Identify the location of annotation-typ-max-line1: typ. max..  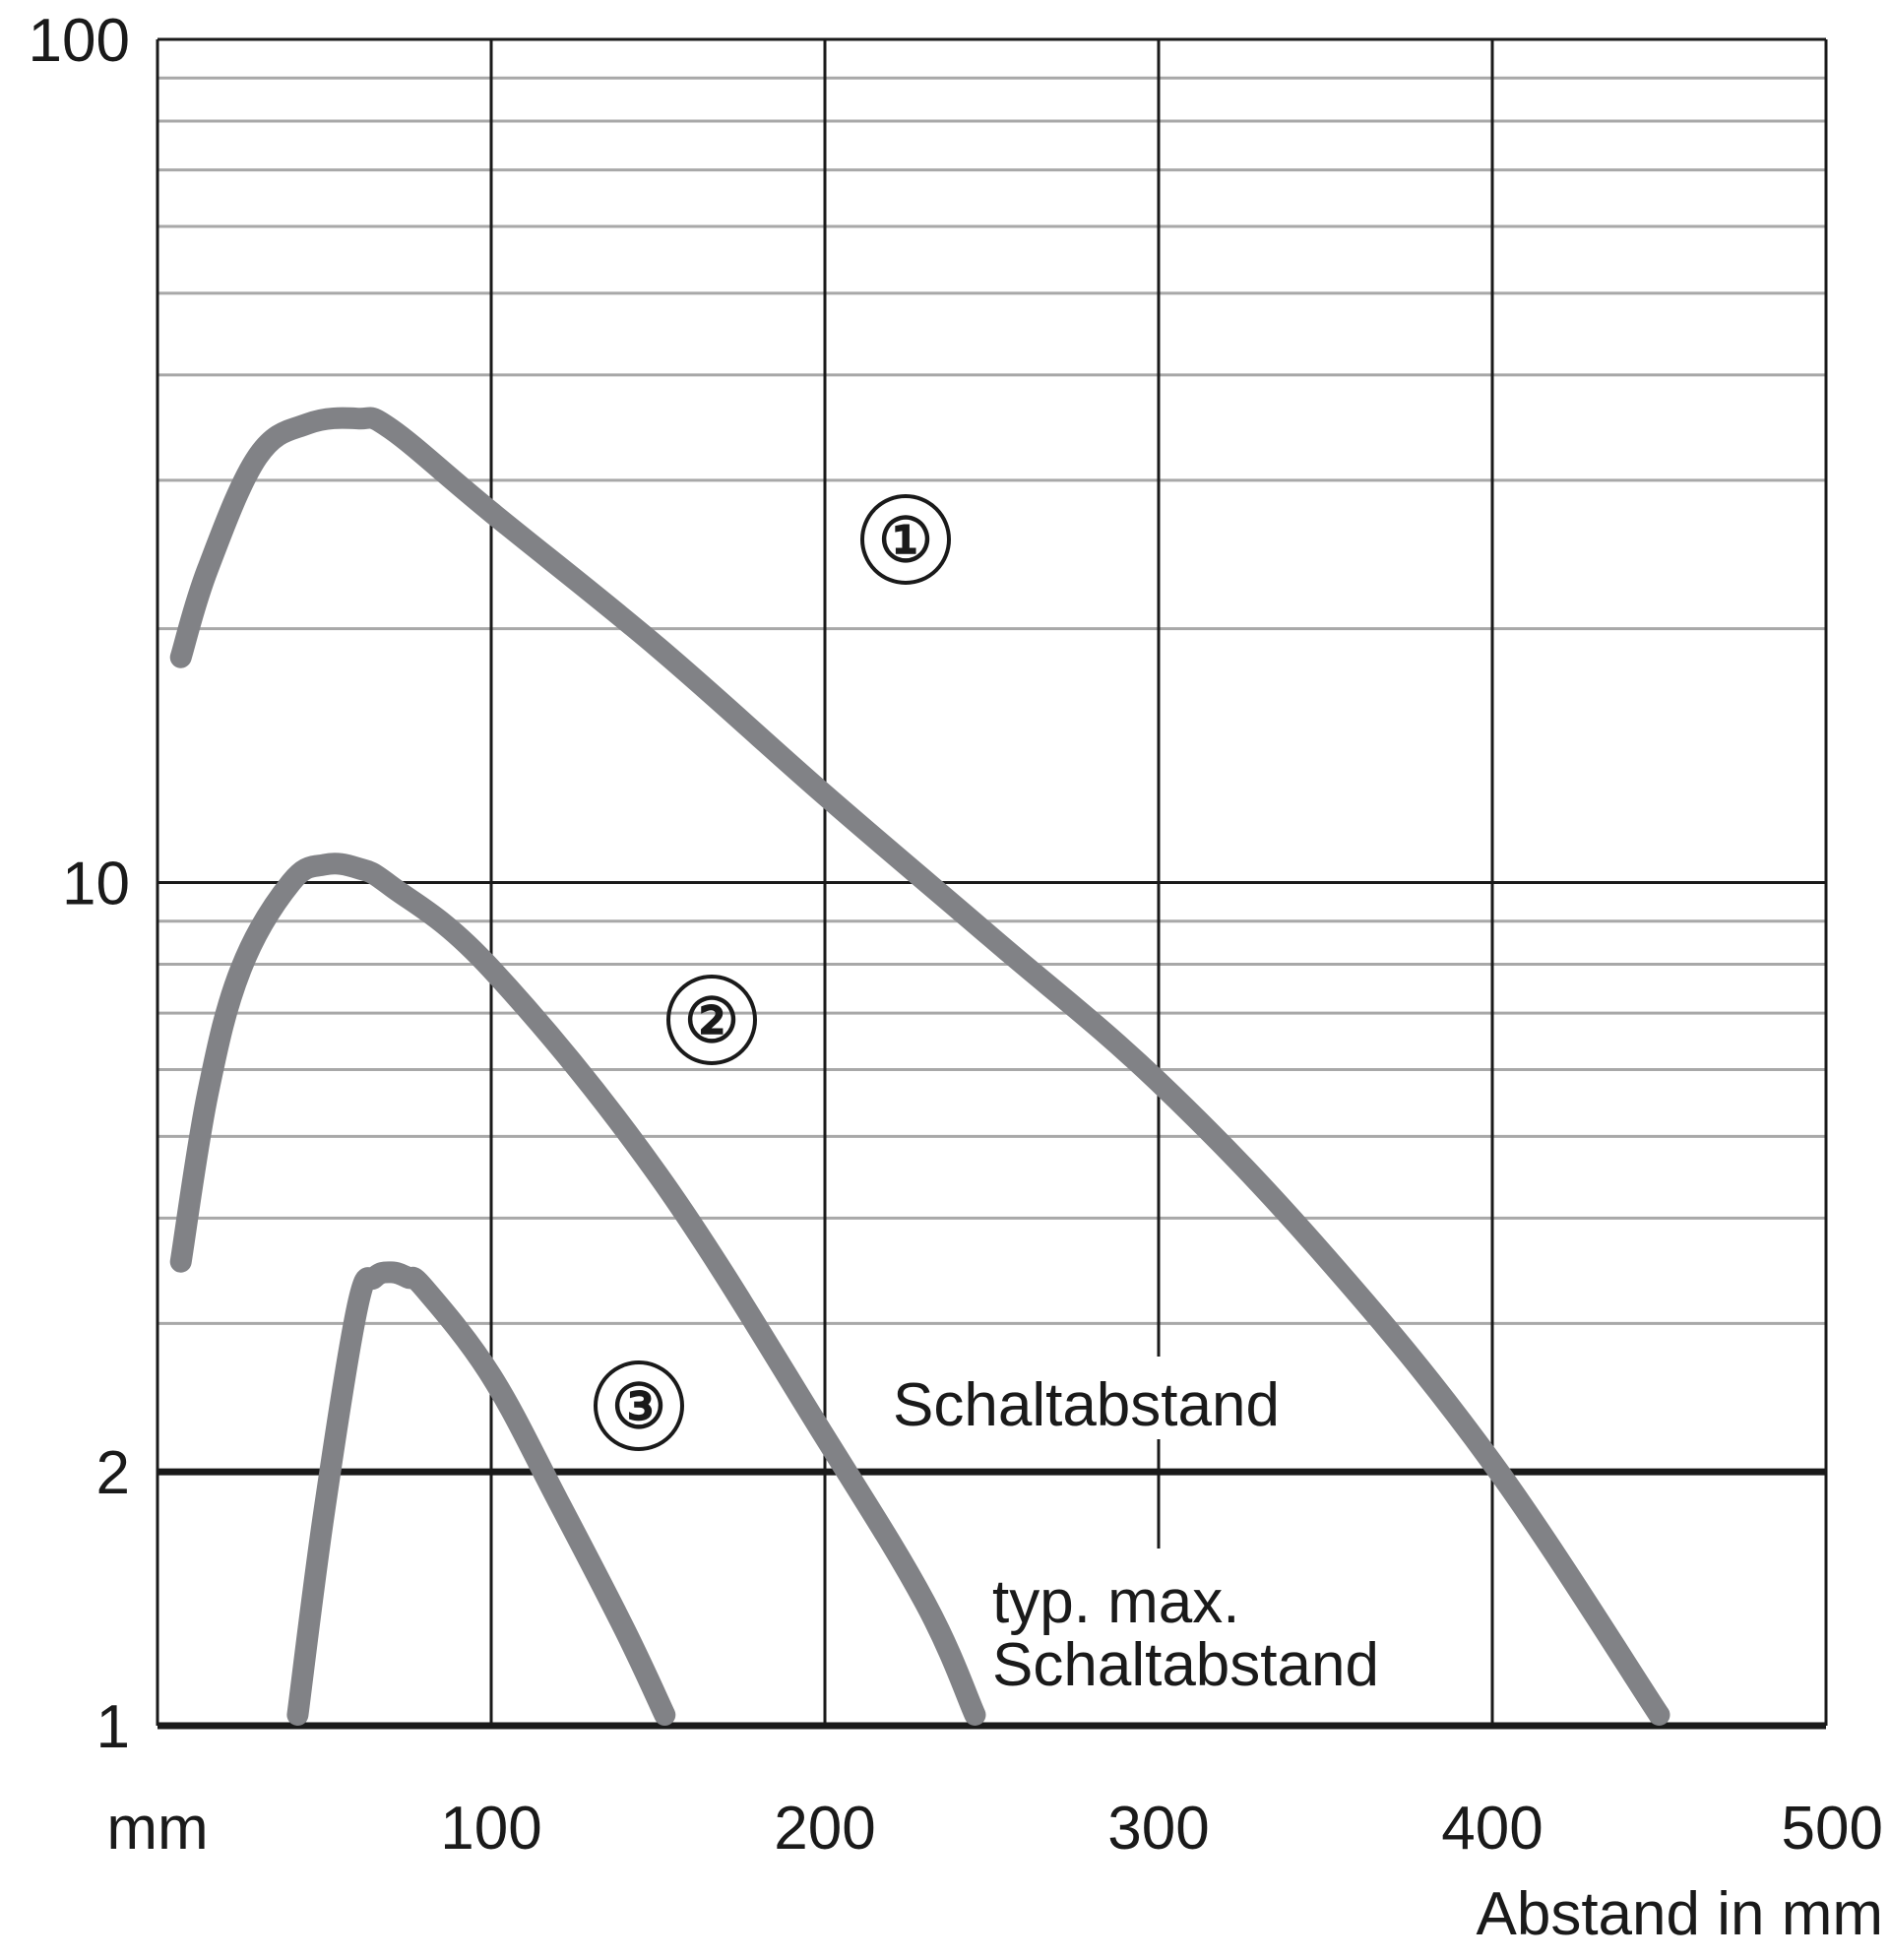
(1116, 1602).